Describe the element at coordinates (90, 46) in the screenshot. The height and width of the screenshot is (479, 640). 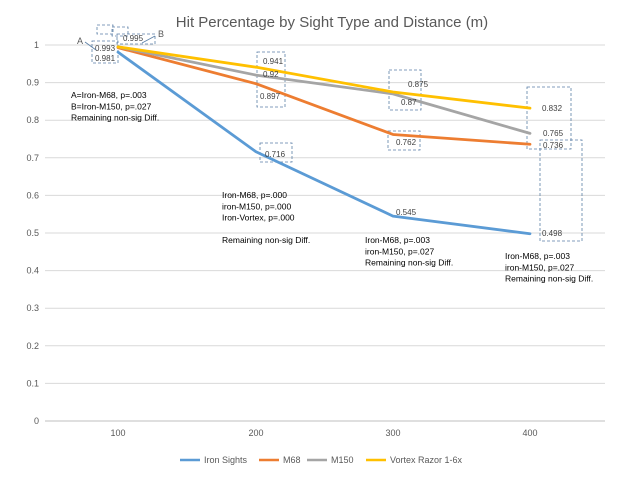
I see `marker-a-leader` at that location.